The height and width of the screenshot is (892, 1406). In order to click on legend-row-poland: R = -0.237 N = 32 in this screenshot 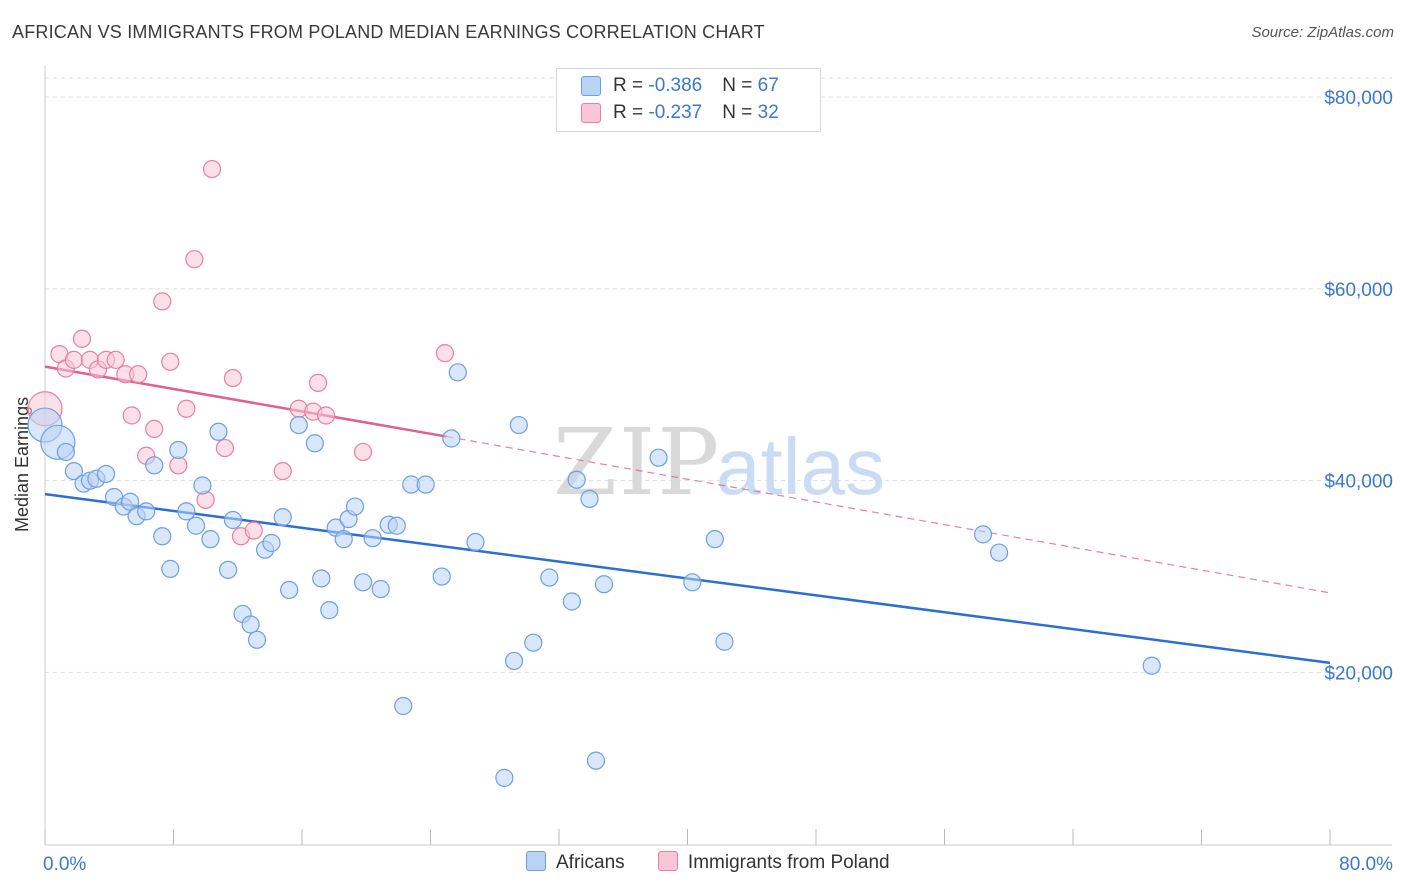, I will do `click(680, 114)`.